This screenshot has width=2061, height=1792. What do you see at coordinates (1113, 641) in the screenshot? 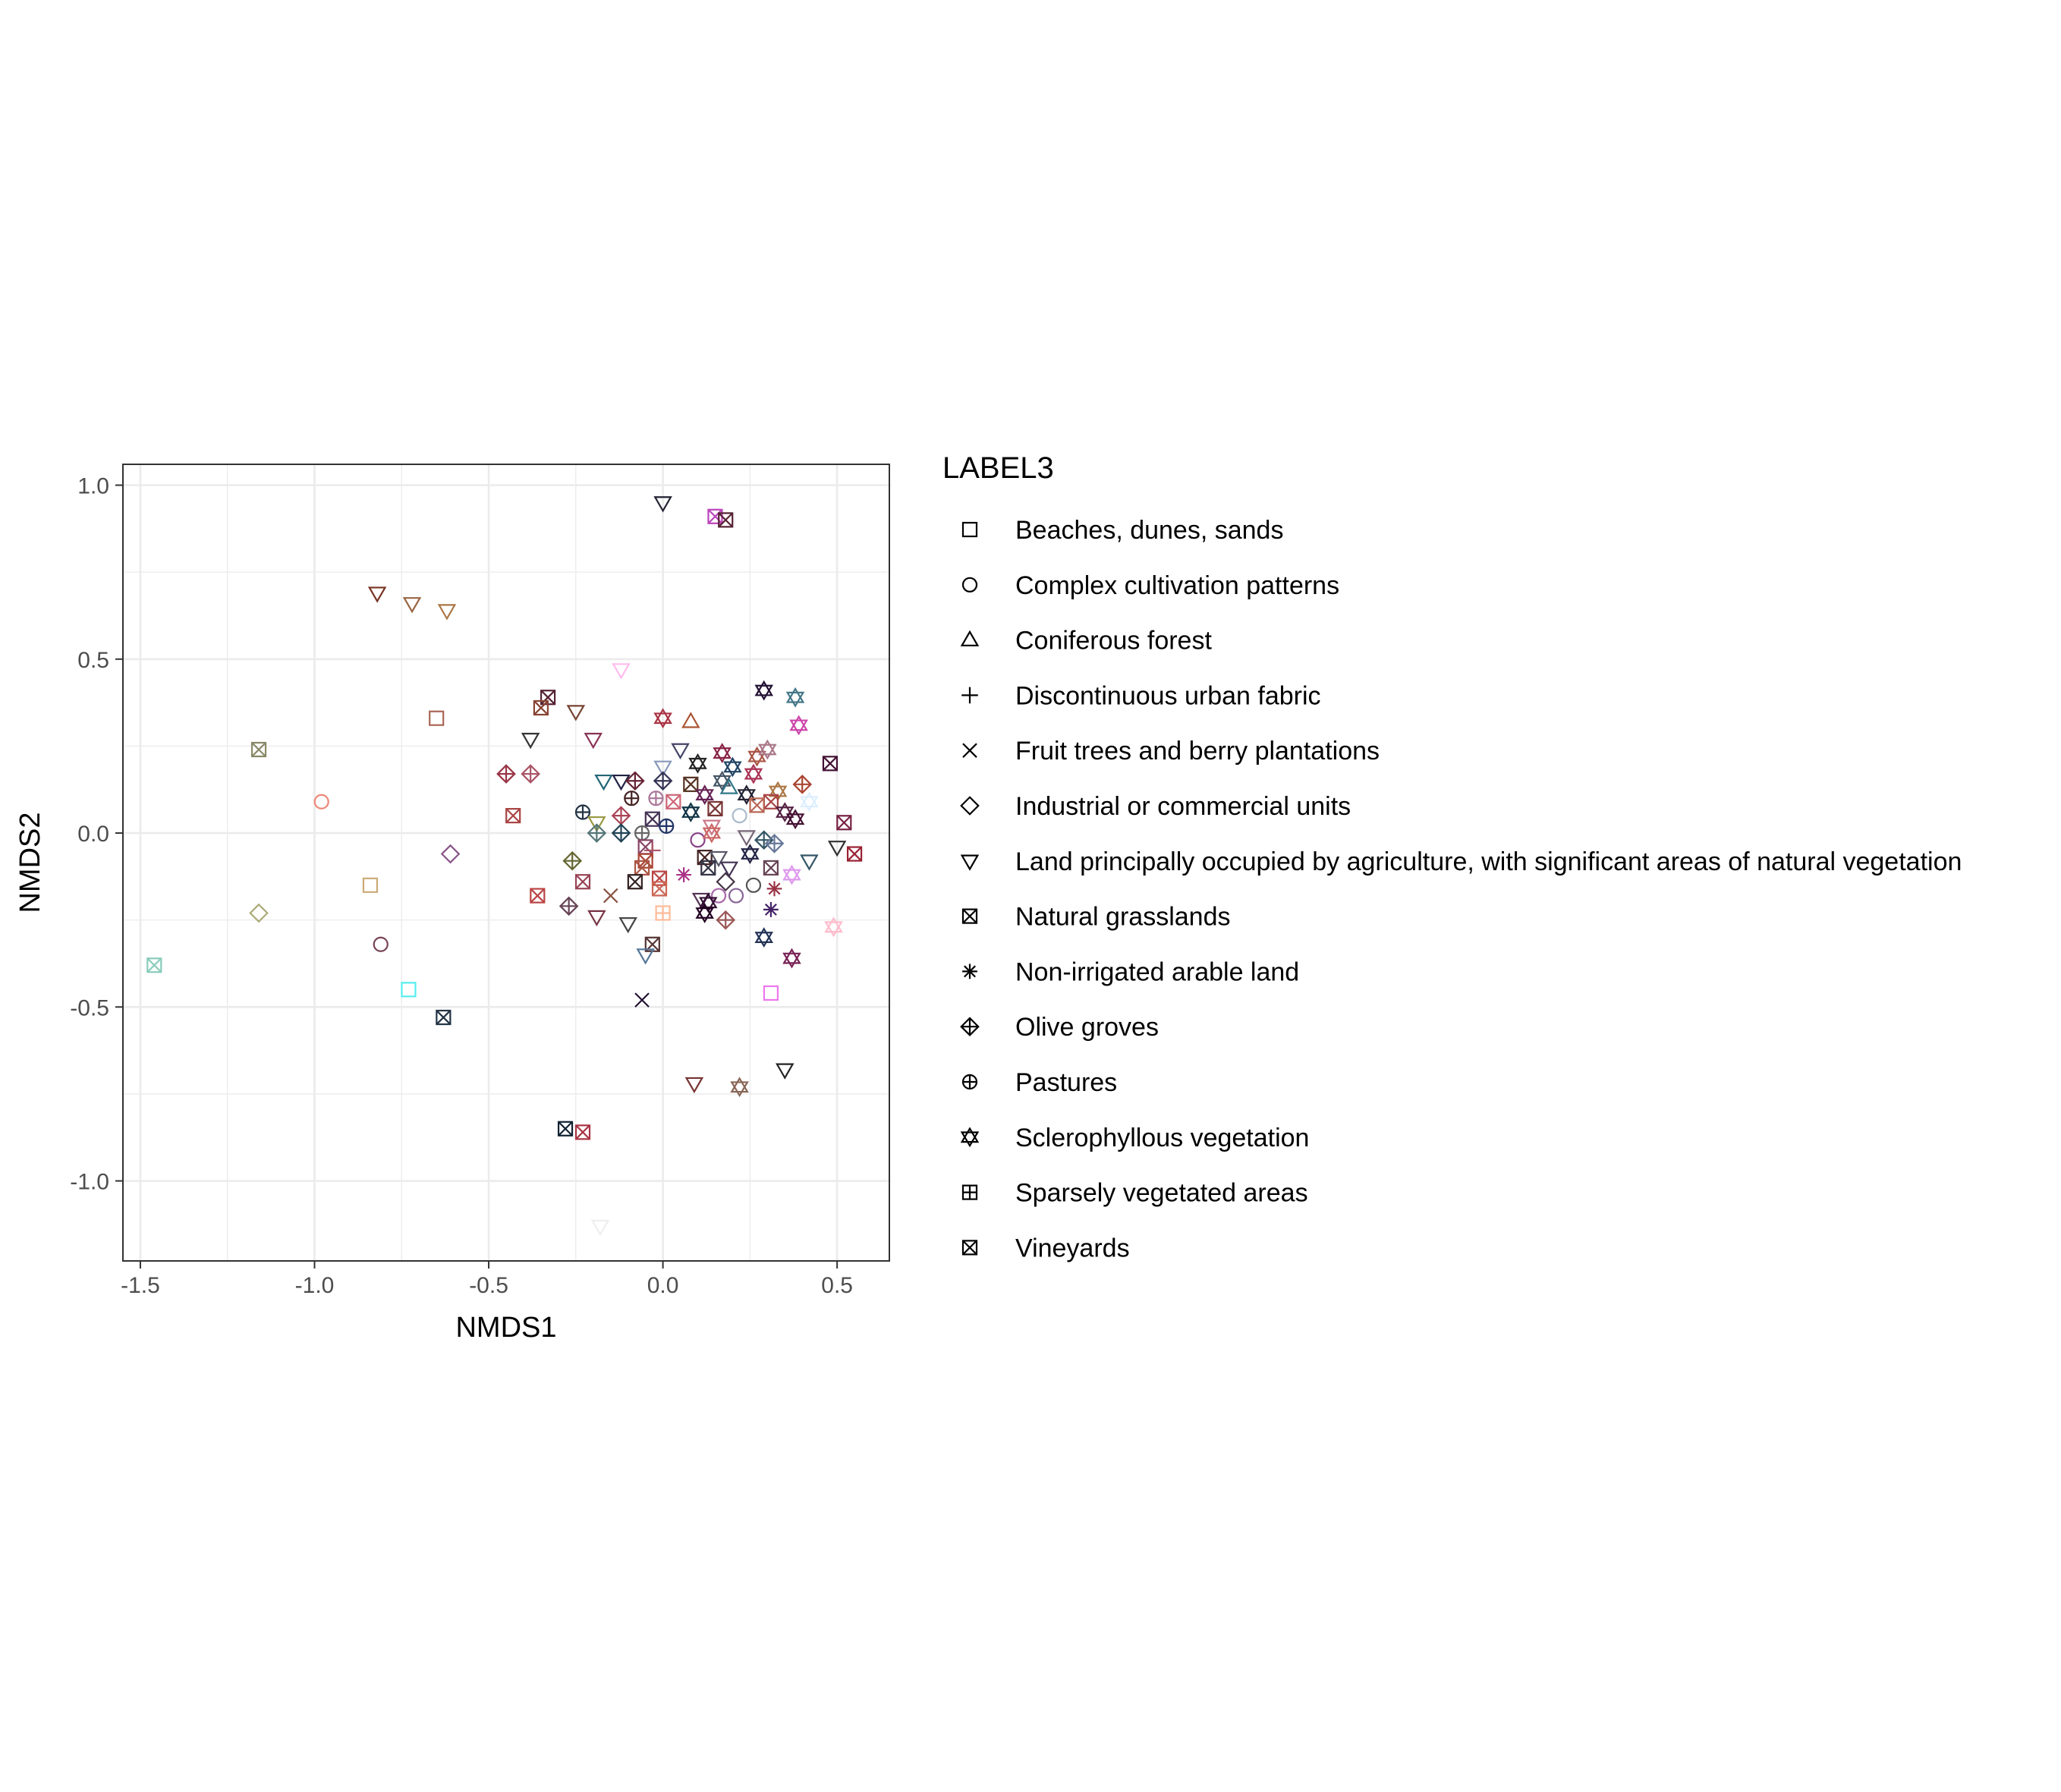
I see `legend-label: Coniferous forest` at bounding box center [1113, 641].